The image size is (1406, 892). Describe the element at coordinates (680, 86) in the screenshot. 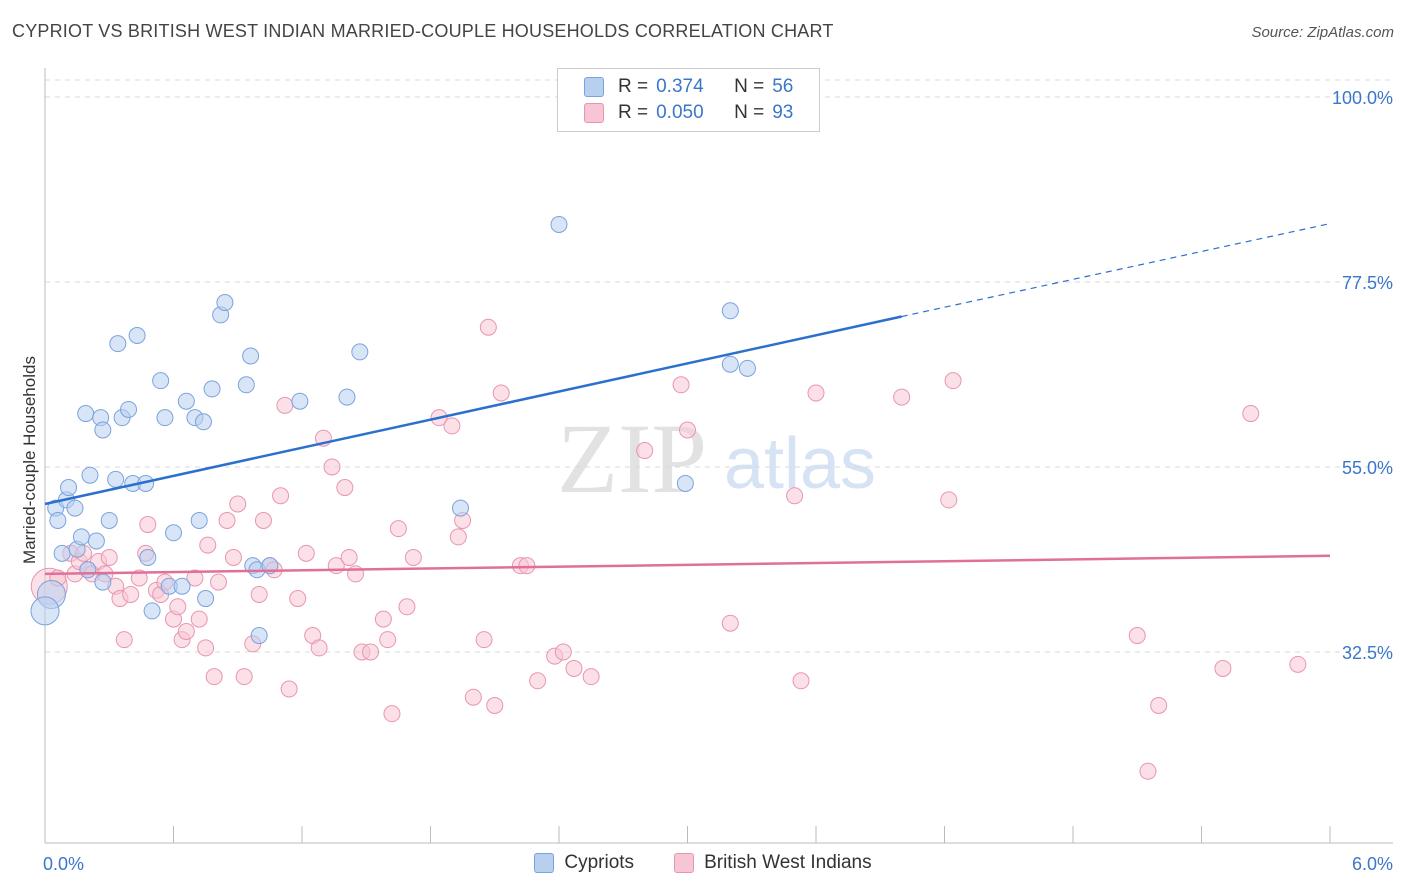

I see `legend-r-value: 0.374` at that location.